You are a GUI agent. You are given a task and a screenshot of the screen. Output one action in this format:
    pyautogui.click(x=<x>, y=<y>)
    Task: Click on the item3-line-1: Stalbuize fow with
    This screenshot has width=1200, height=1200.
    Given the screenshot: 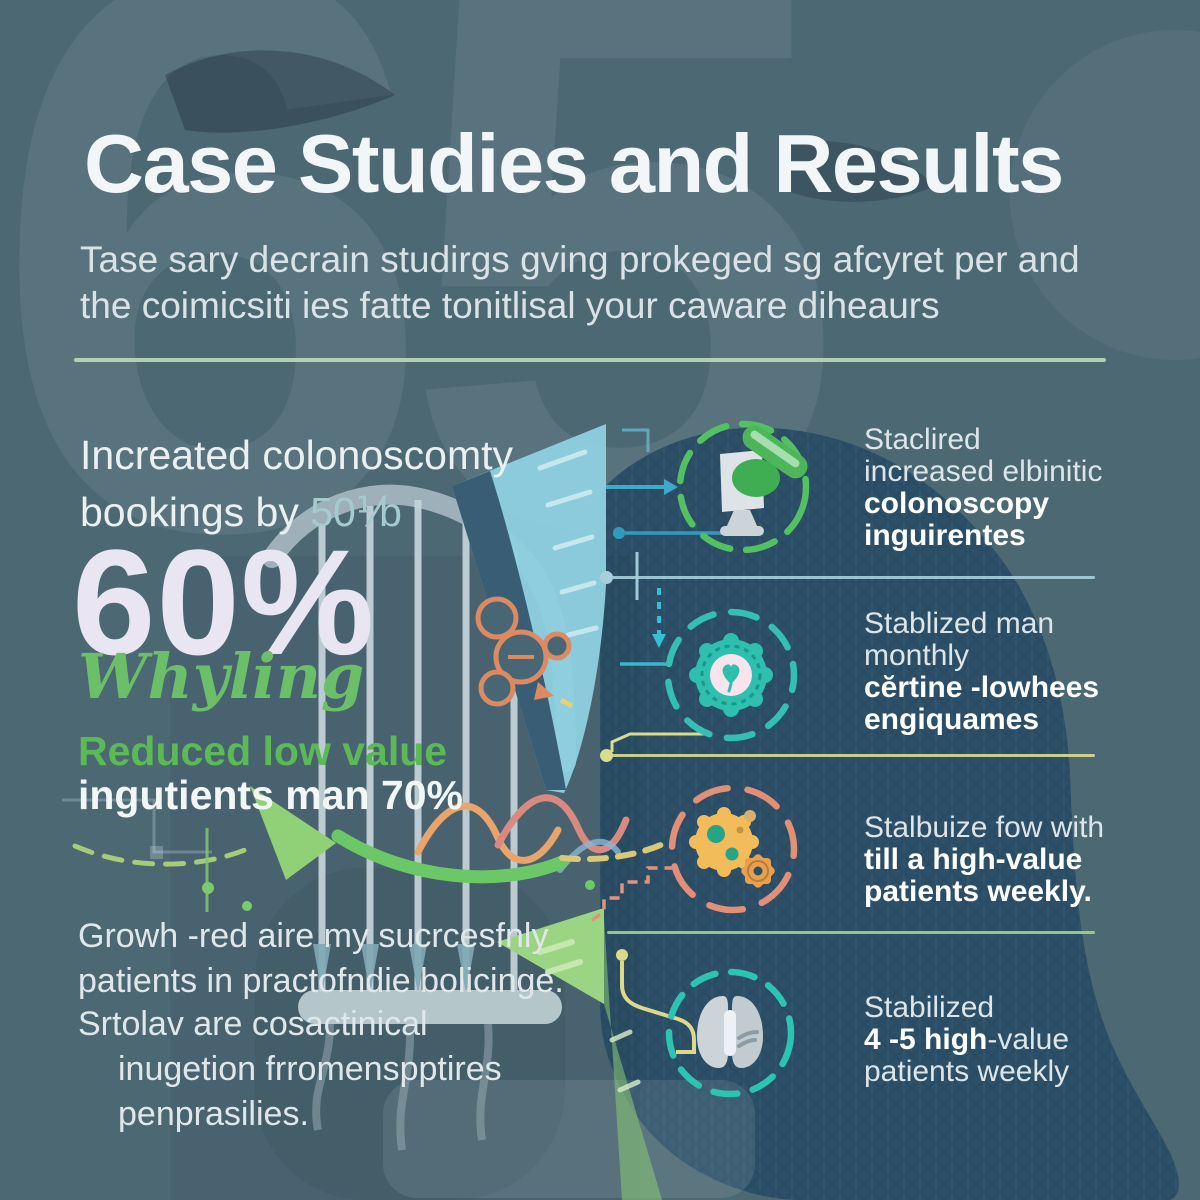 What is the action you would take?
    pyautogui.click(x=984, y=827)
    